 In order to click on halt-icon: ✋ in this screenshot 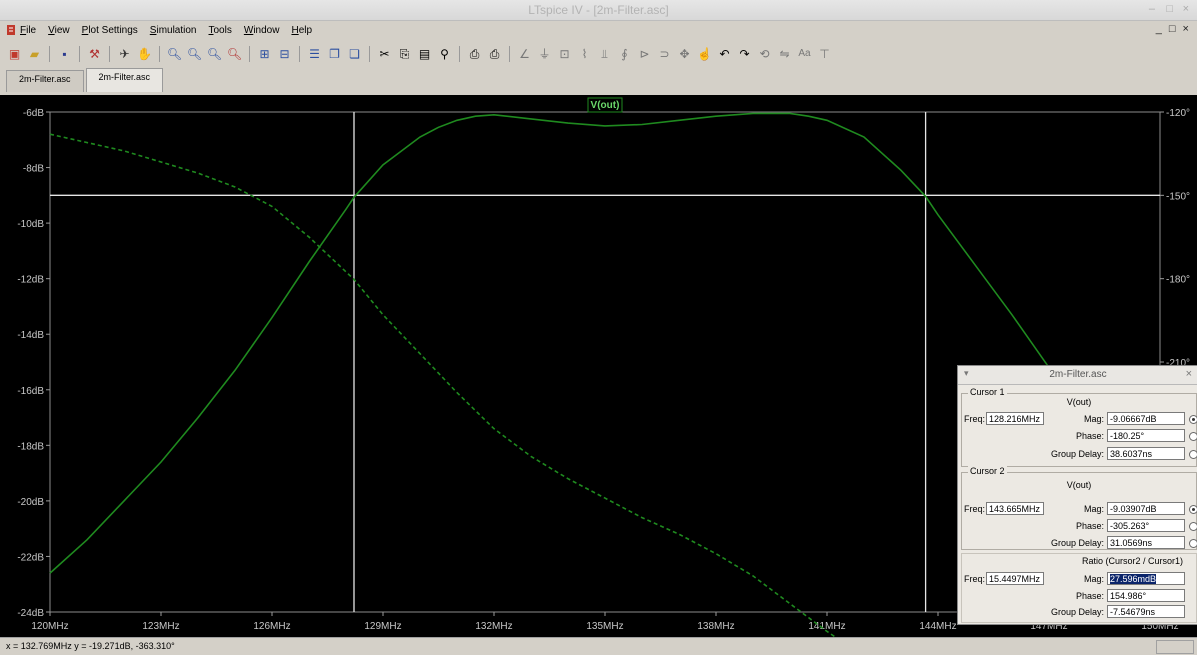, I will do `click(144, 54)`.